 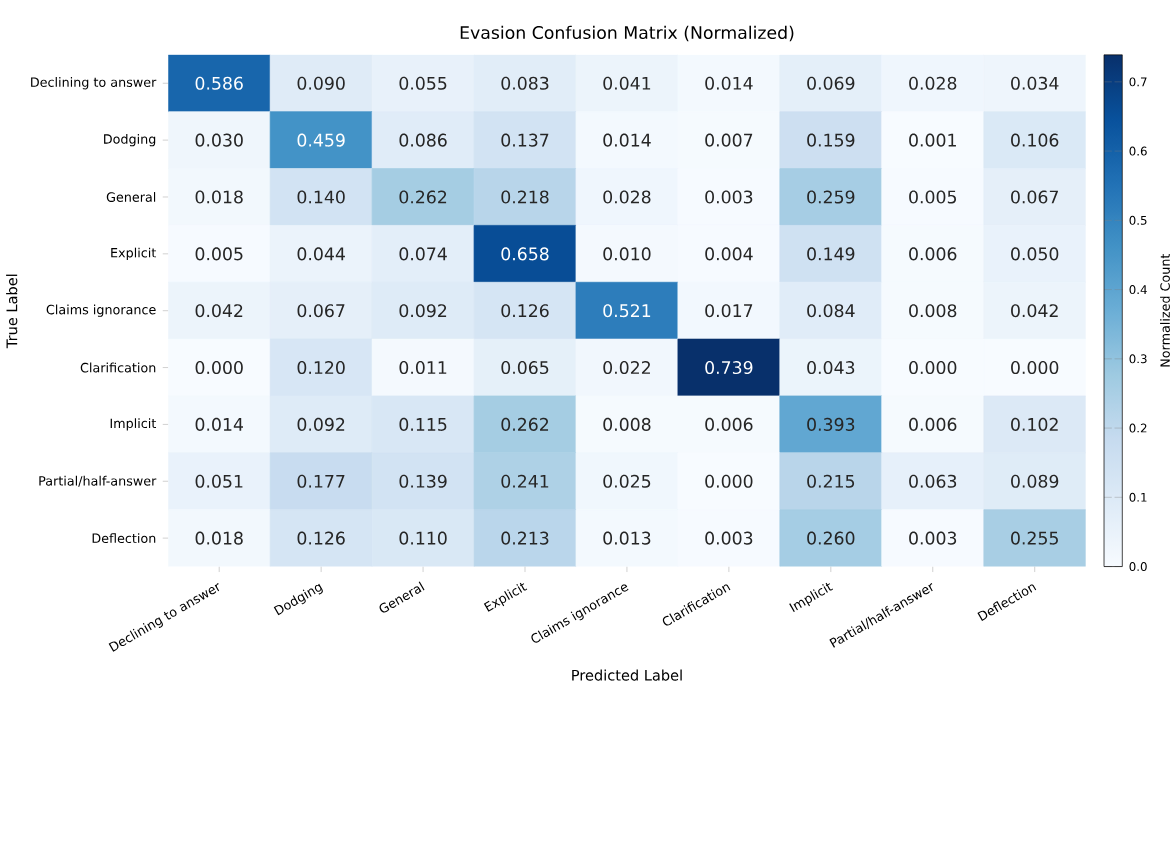 I want to click on data-label: 0.055, so click(x=423, y=83).